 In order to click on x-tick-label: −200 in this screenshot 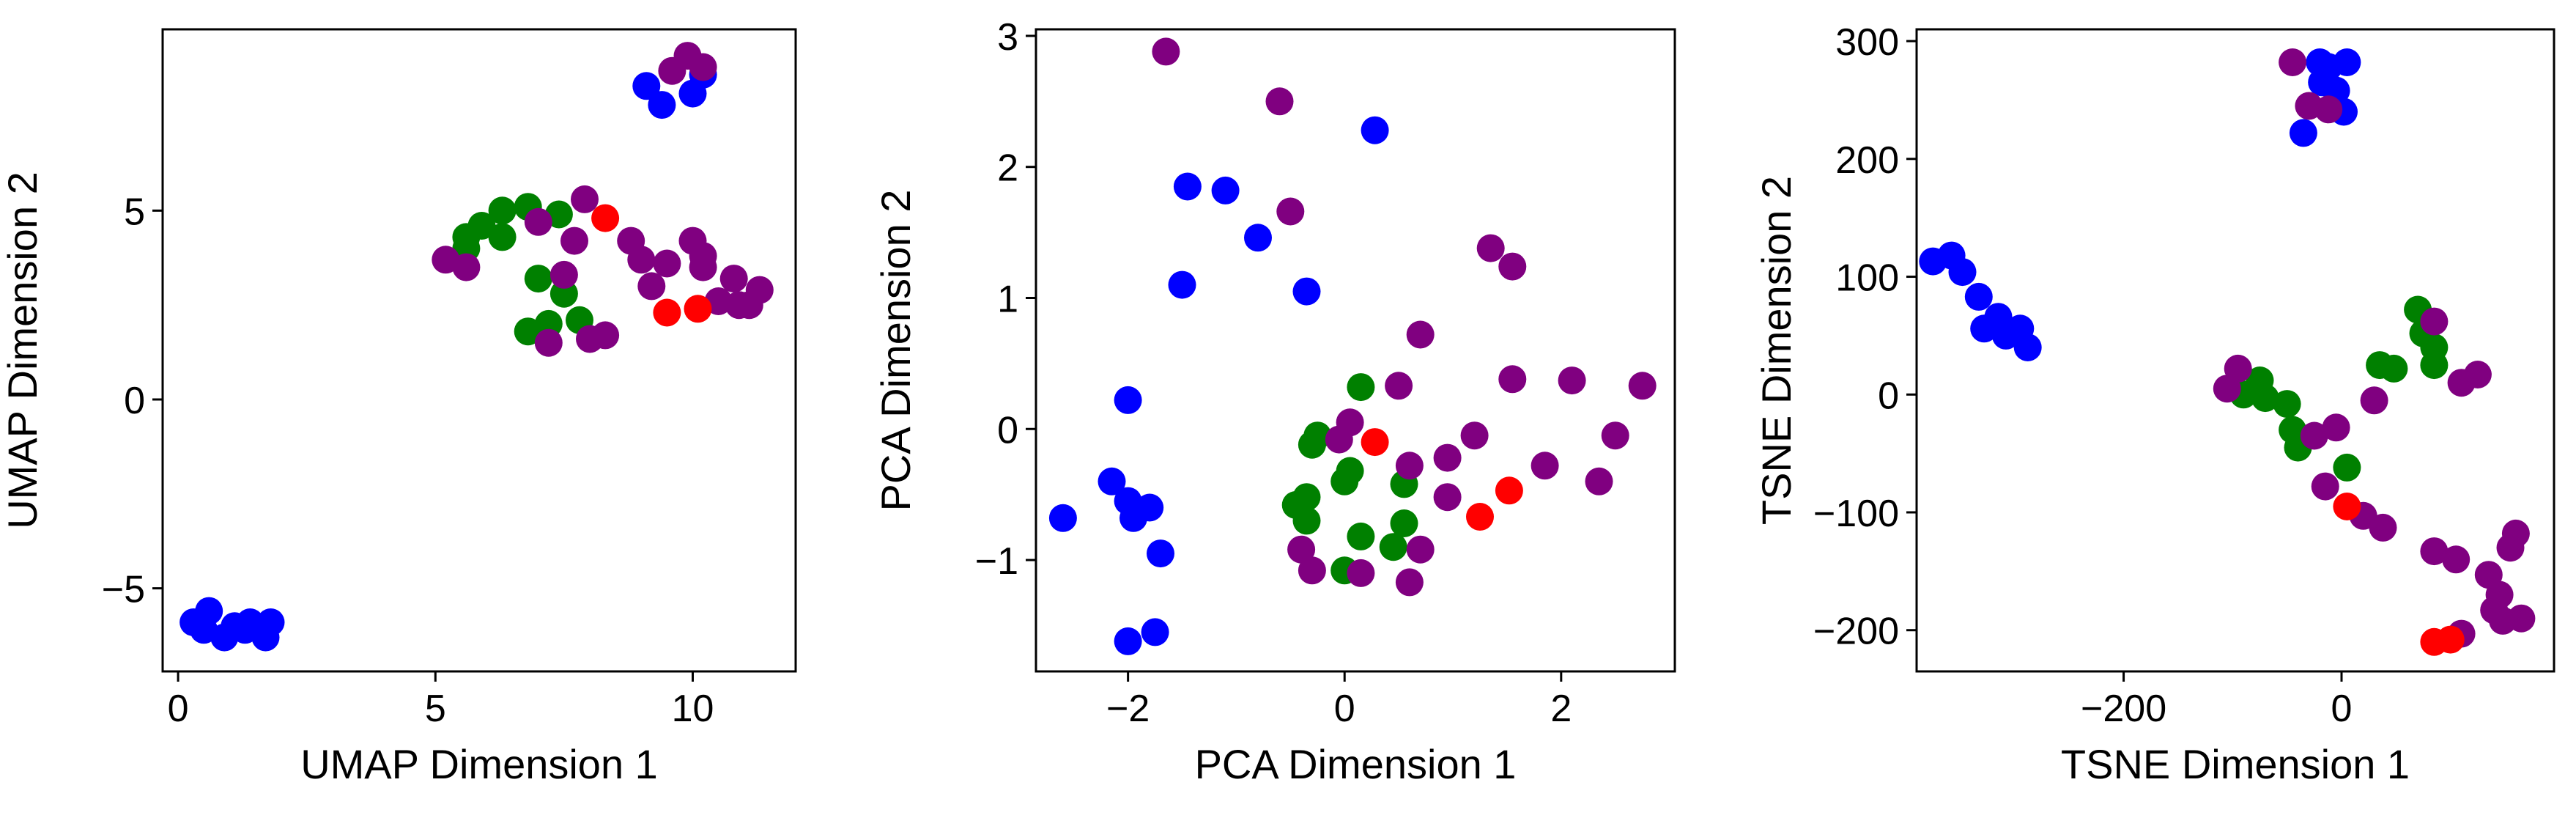, I will do `click(2123, 709)`.